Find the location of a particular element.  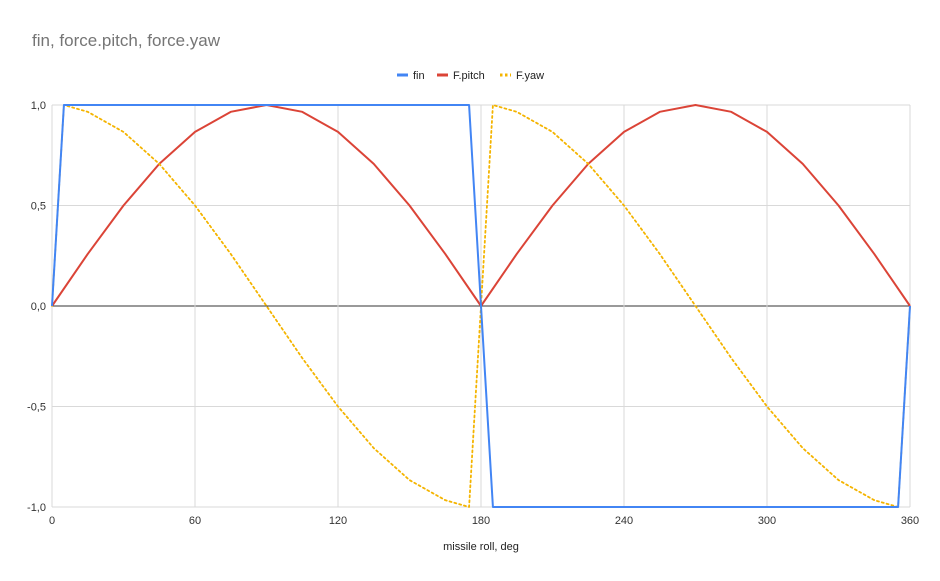

x-tick-label: 360 is located at coordinates (910, 521).